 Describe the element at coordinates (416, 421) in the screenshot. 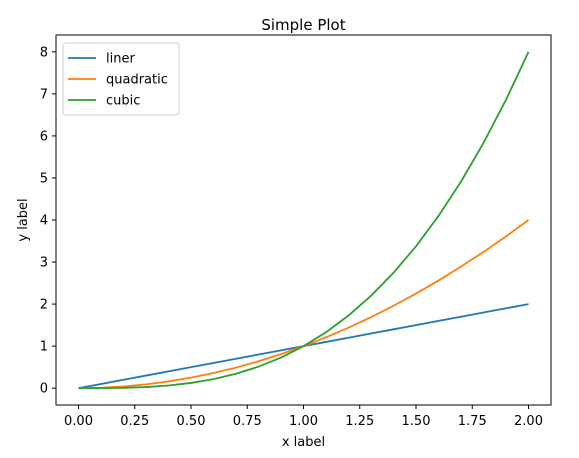

I see `x-tick-label: 1.50` at that location.